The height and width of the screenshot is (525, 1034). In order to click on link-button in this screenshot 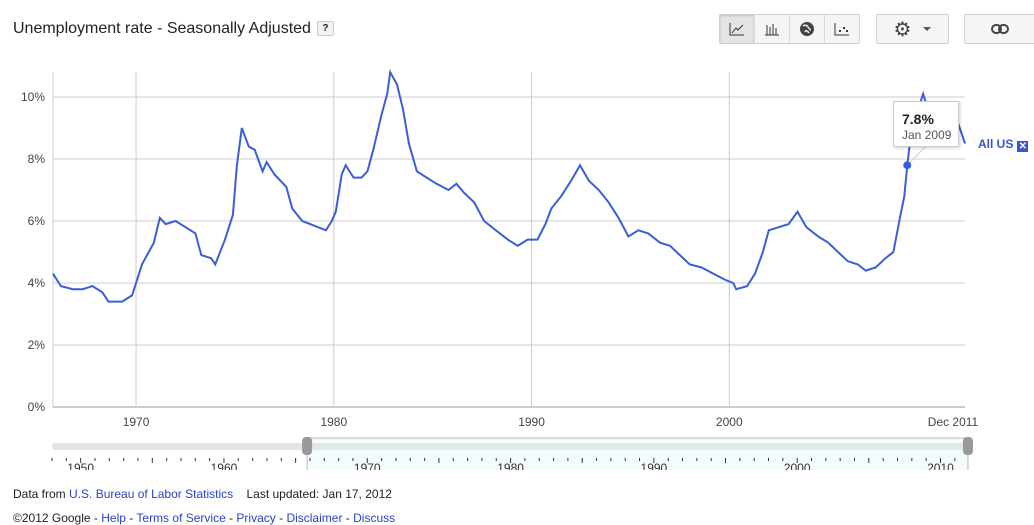, I will do `click(999, 29)`.